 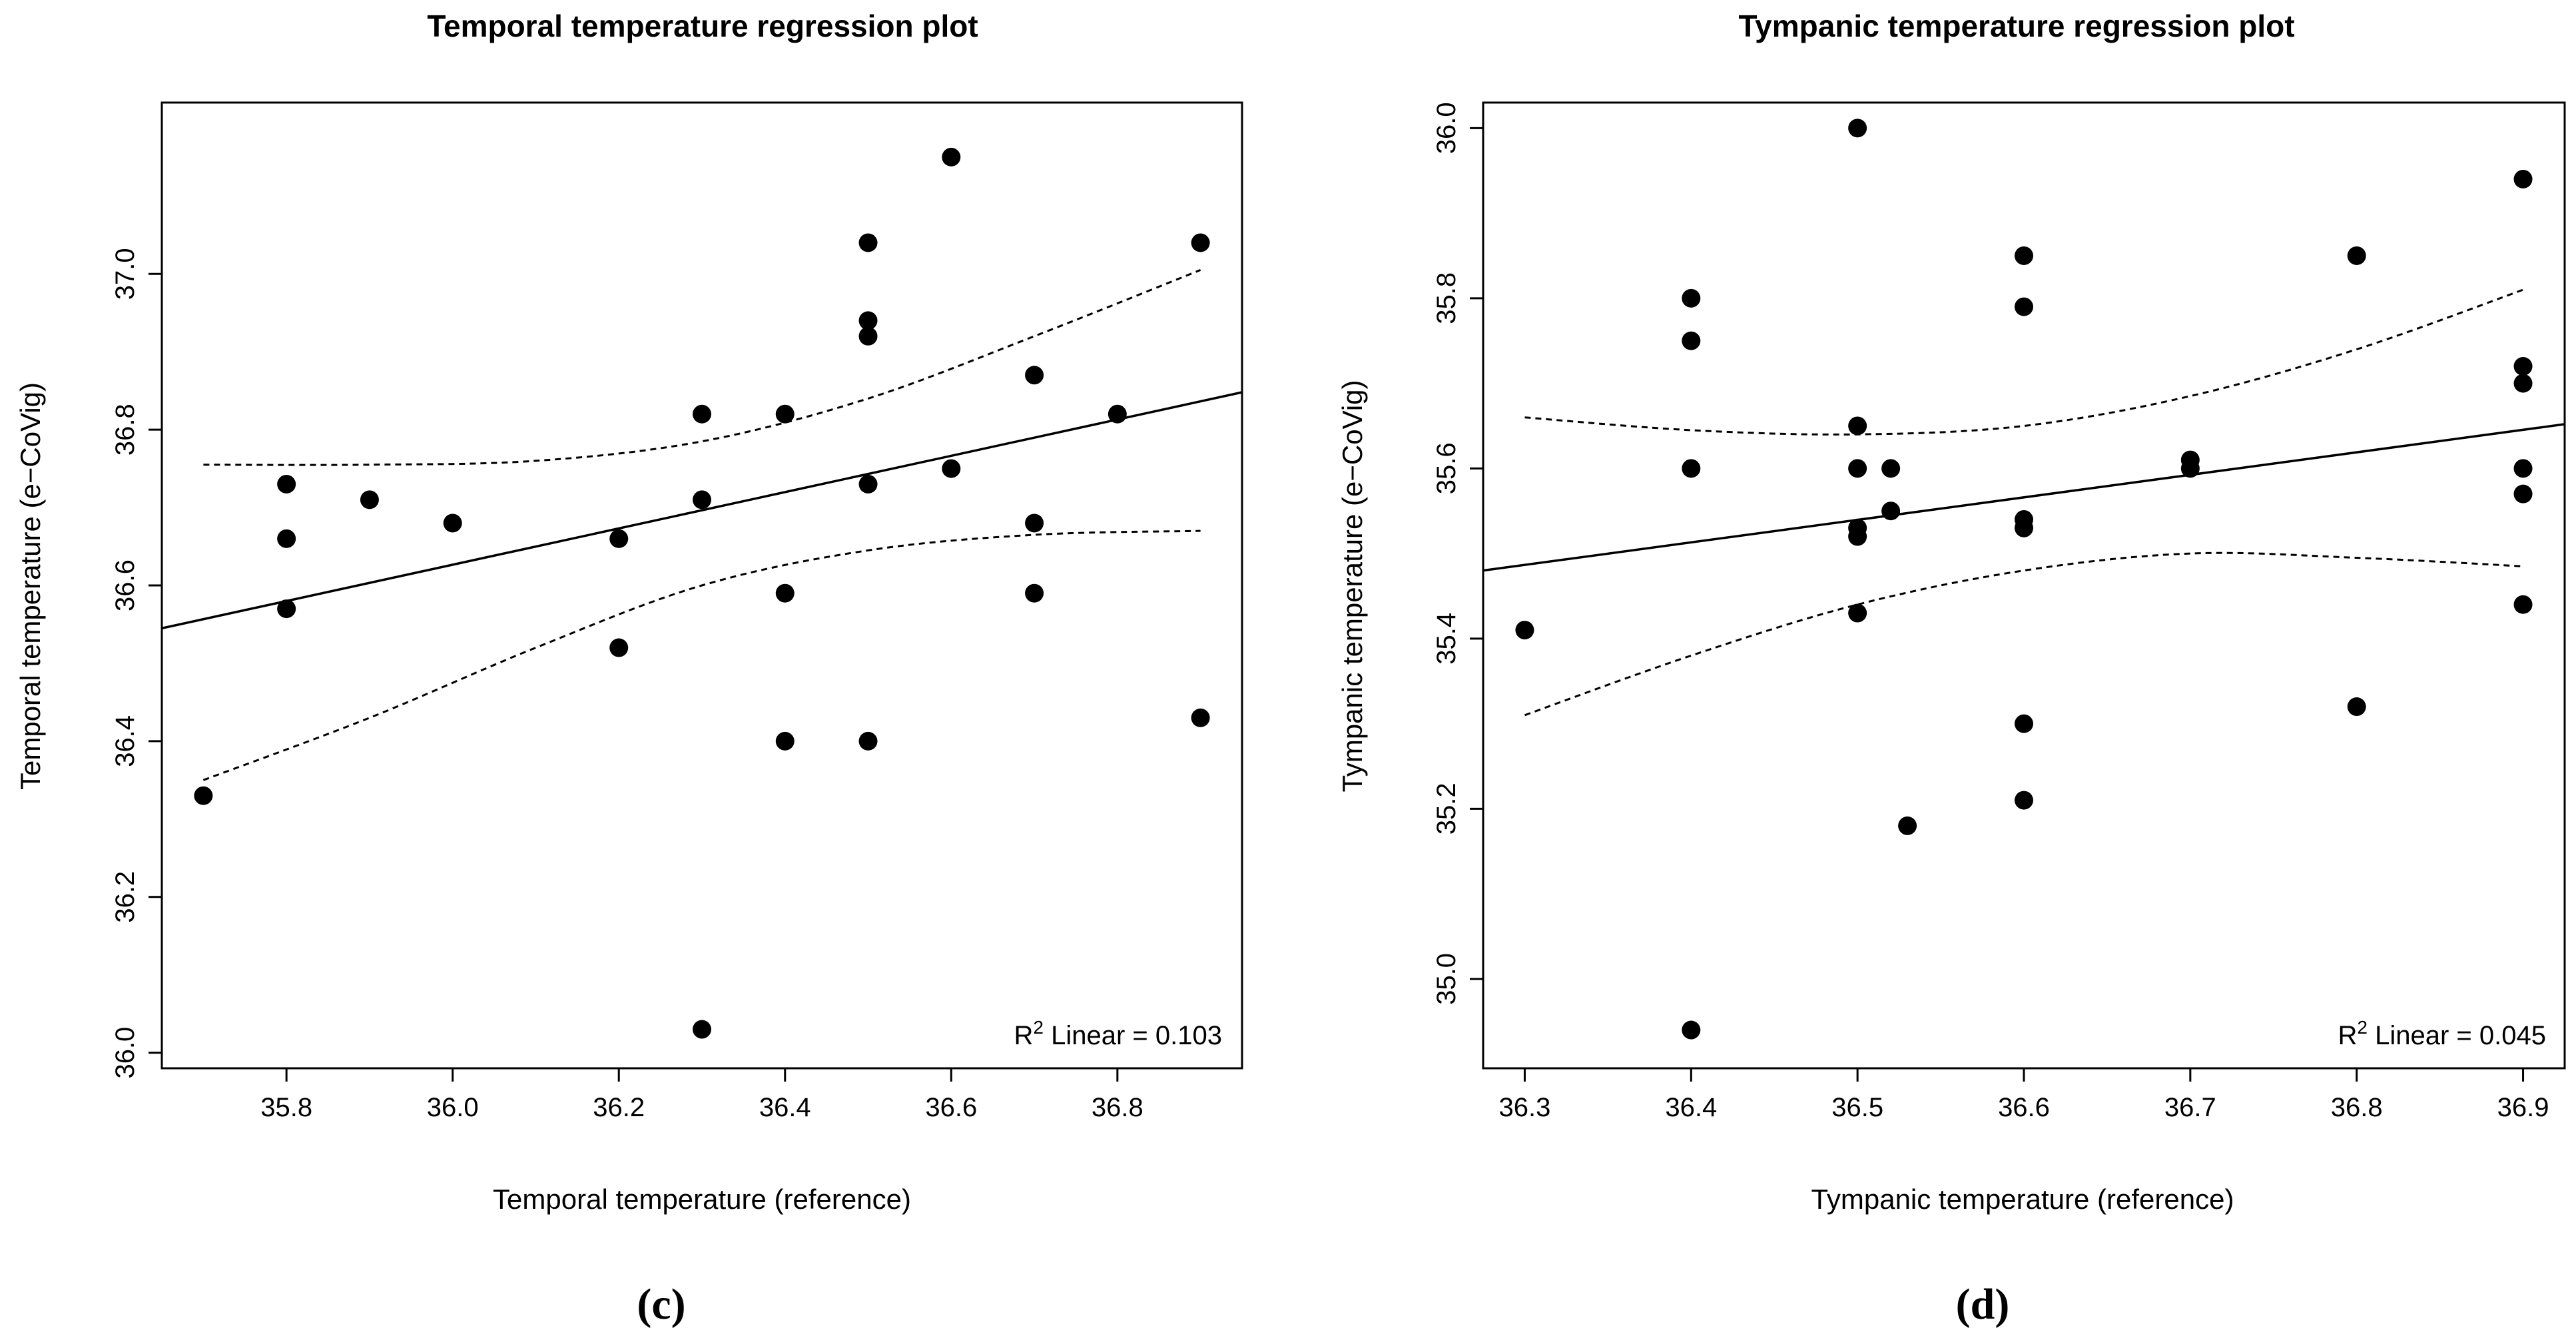 What do you see at coordinates (1983, 1304) in the screenshot?
I see `panel-label: (d)` at bounding box center [1983, 1304].